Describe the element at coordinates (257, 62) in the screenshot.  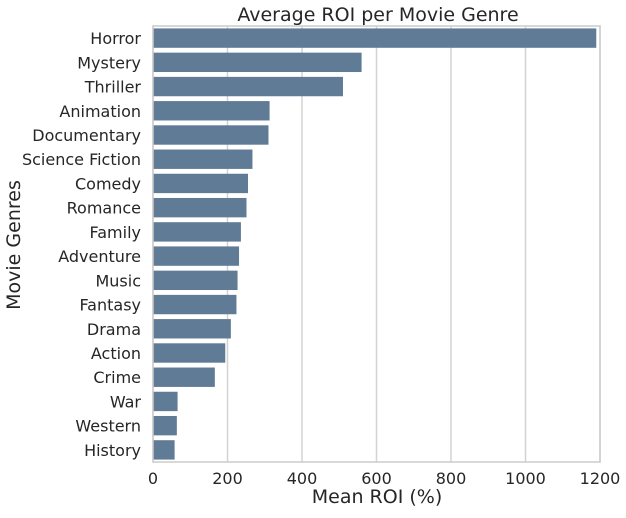
I see `bar-mystery` at that location.